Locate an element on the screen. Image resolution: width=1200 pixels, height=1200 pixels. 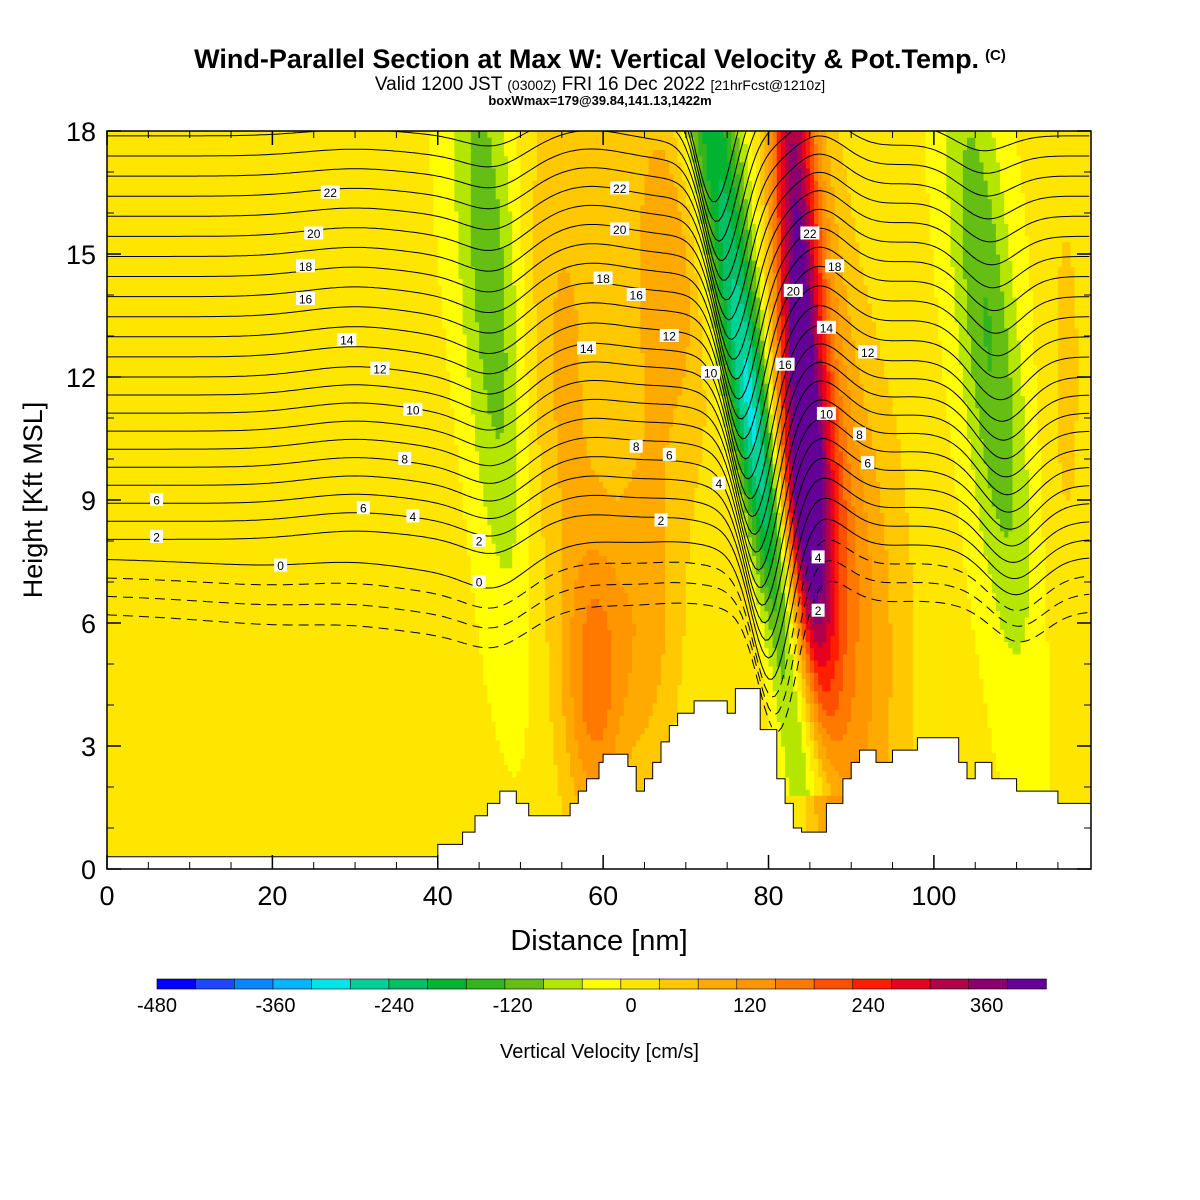
contour-label-text: 14 is located at coordinates (587, 349).